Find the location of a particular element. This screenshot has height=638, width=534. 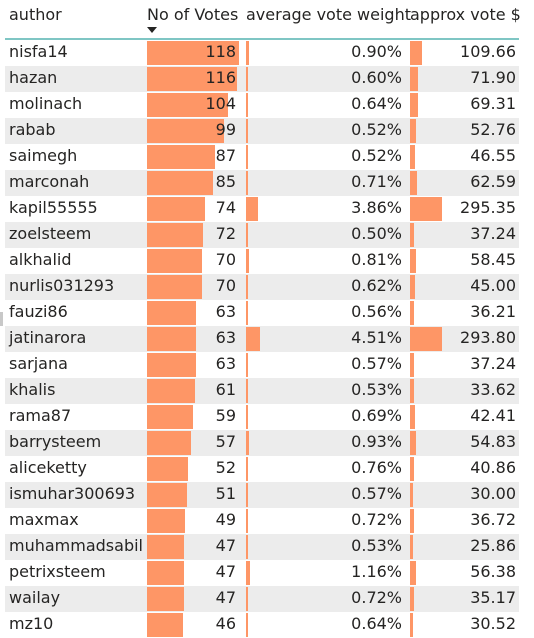

value-approx-vote-usd: 62.59 is located at coordinates (493, 181).